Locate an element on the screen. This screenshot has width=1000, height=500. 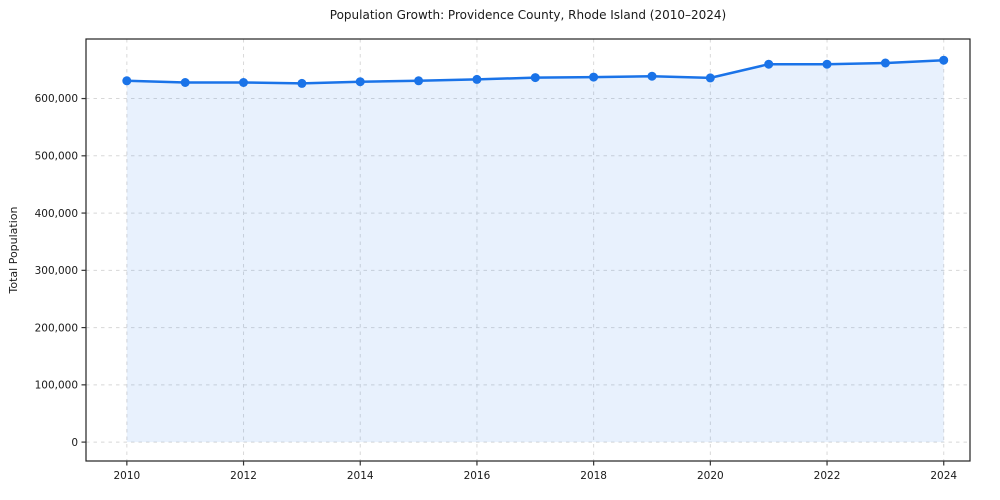
x-tick-label: 2022 is located at coordinates (827, 476).